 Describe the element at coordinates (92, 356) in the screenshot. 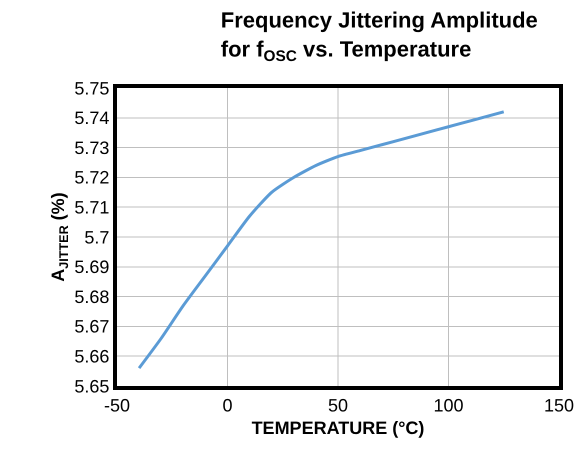

I see `y-tick-label: 5.66` at that location.